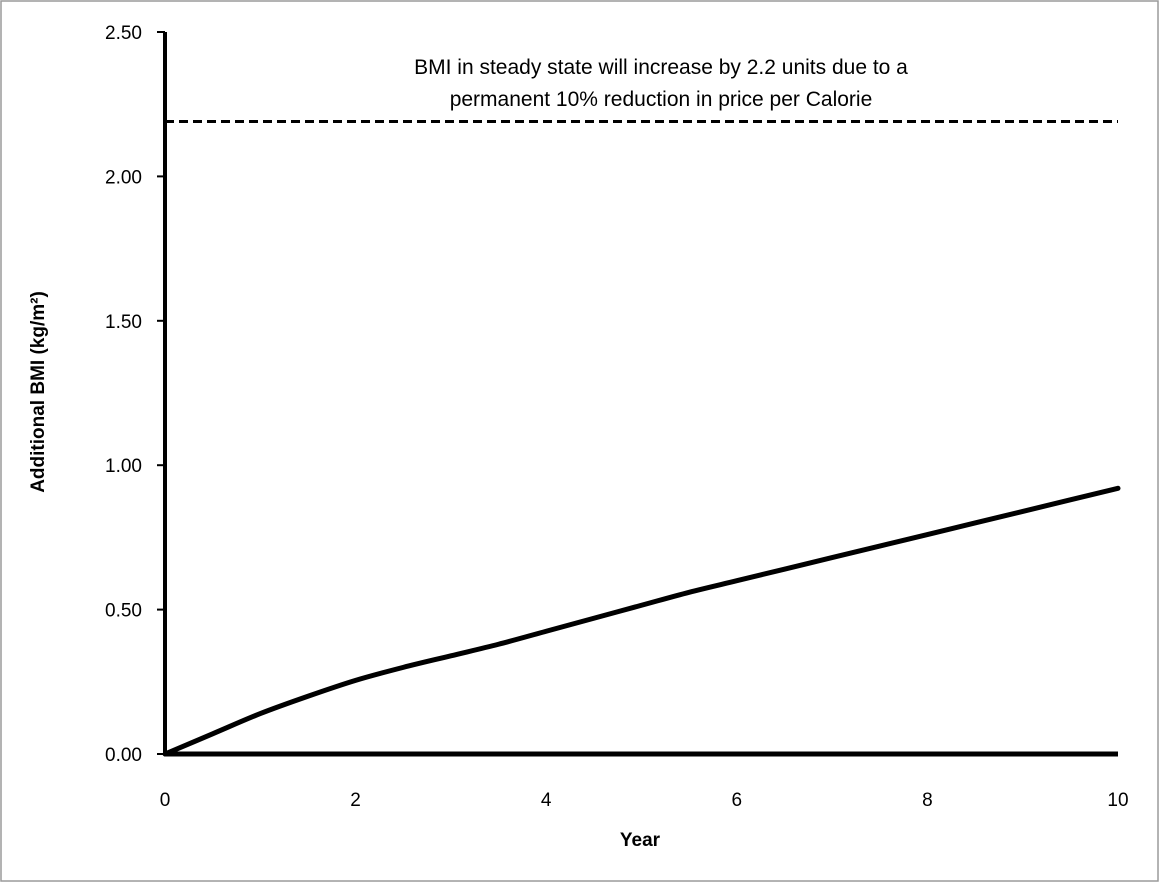 The width and height of the screenshot is (1160, 887). What do you see at coordinates (927, 800) in the screenshot?
I see `x-tick-label: 8` at bounding box center [927, 800].